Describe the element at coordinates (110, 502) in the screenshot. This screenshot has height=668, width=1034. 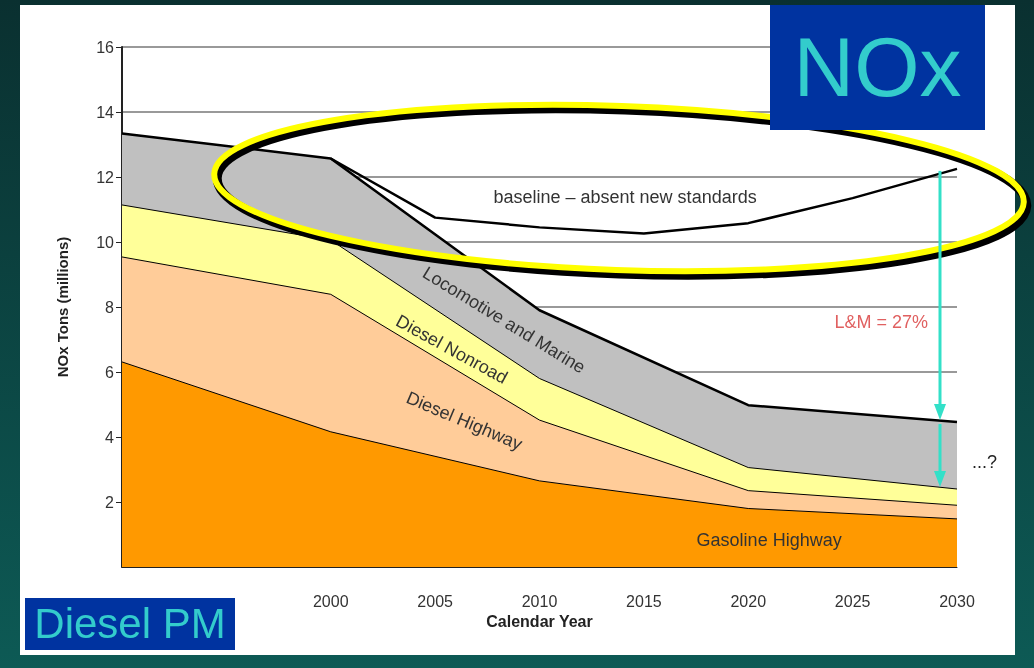
I see `y-tick-label: 2` at that location.